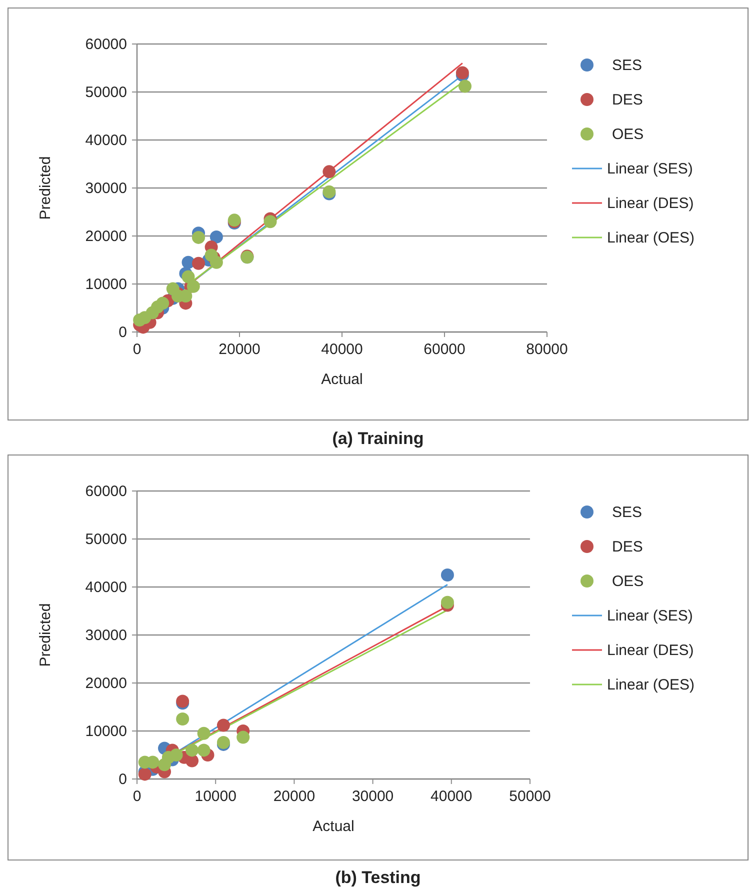 Image resolution: width=749 pixels, height=889 pixels. What do you see at coordinates (378, 438) in the screenshot?
I see `text: (a) Training` at bounding box center [378, 438].